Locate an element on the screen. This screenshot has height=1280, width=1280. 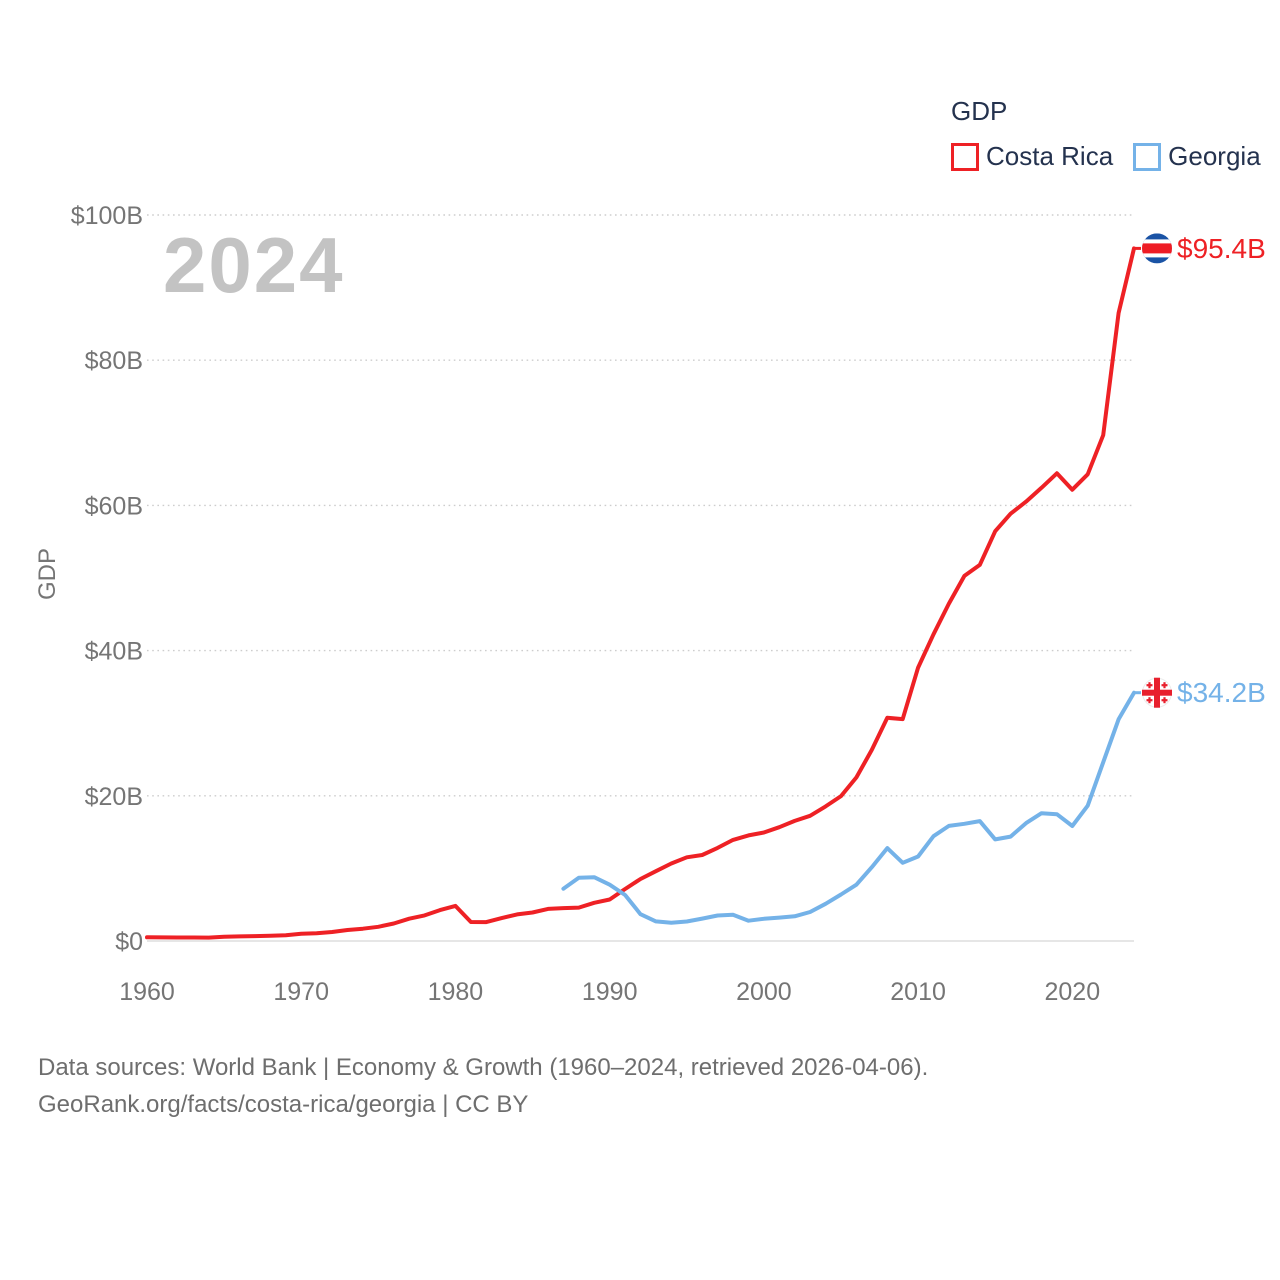
y-tick-label: $100B is located at coordinates (107, 216).